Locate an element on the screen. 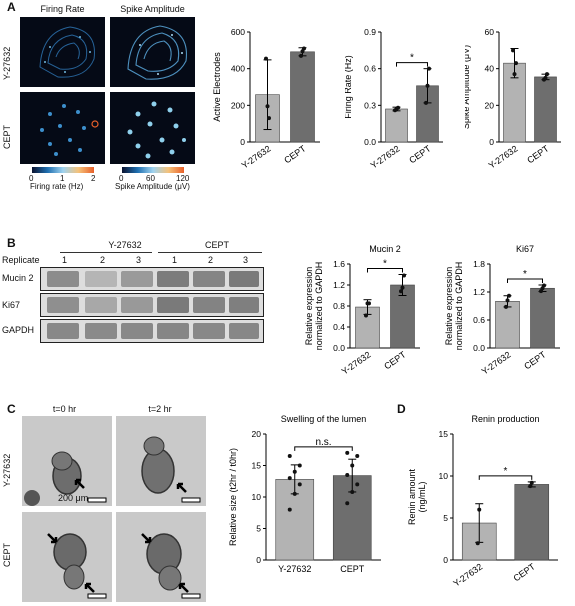 This screenshot has height=606, width=575. blot-group-y27632: Y-27632 is located at coordinates (125, 245).